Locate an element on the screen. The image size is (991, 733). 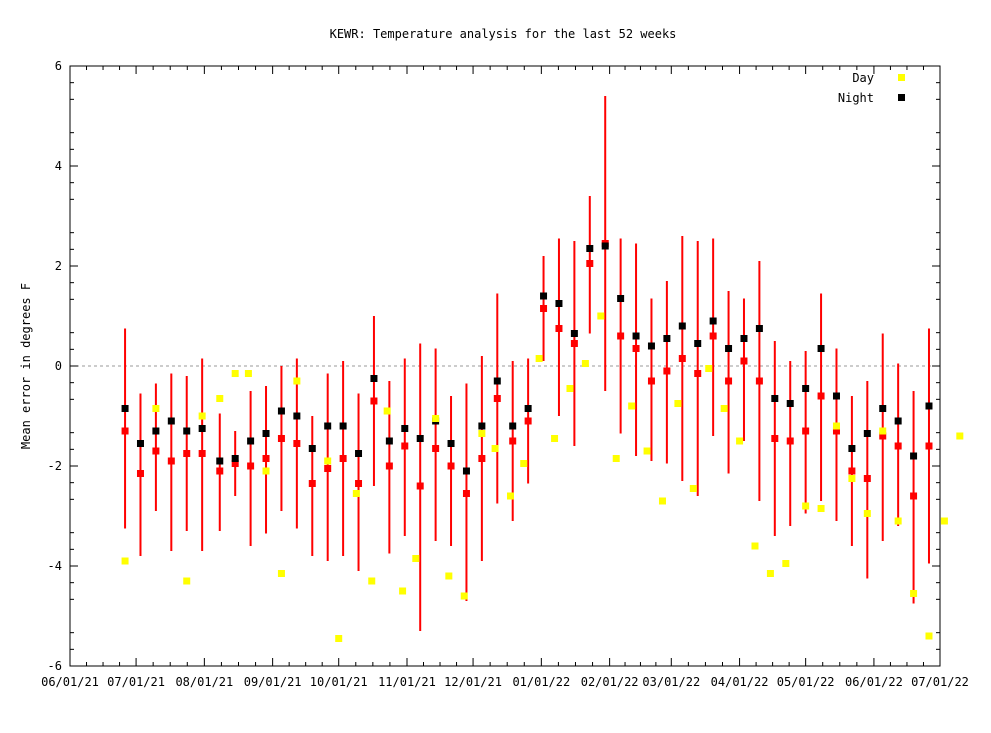
legend-label-day: Day is located at coordinates (863, 78).